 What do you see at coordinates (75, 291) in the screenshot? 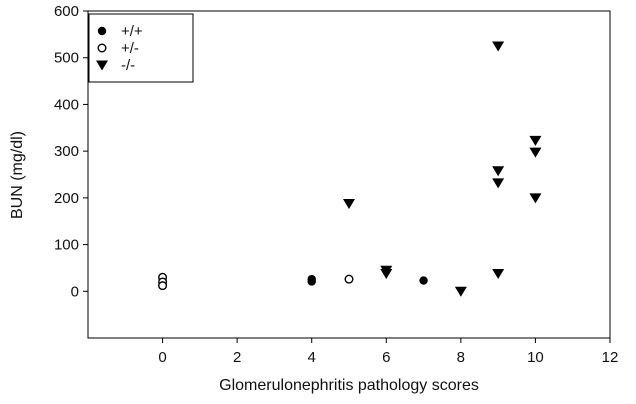
I see `y-tick-label: 0` at bounding box center [75, 291].